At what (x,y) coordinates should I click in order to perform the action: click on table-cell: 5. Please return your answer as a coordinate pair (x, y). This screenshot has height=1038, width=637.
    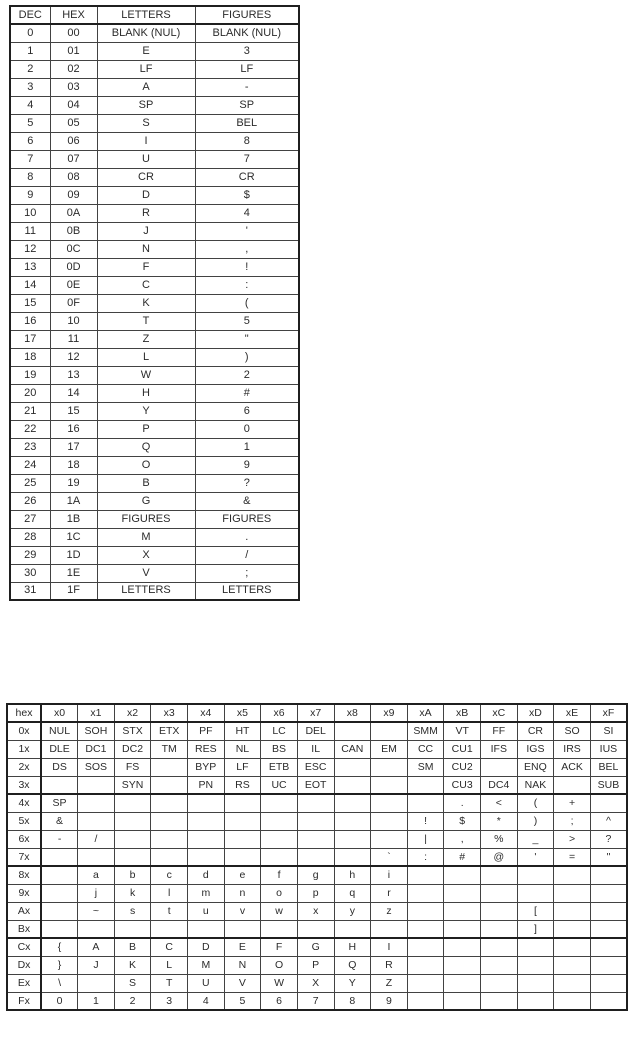
    Looking at the image, I should click on (242, 1001).